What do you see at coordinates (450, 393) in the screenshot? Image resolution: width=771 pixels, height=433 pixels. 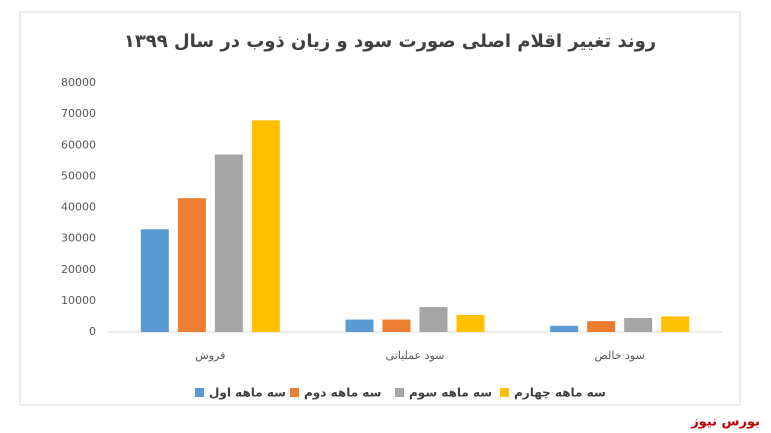 I see `legend-label: سه ماهه سوم` at bounding box center [450, 393].